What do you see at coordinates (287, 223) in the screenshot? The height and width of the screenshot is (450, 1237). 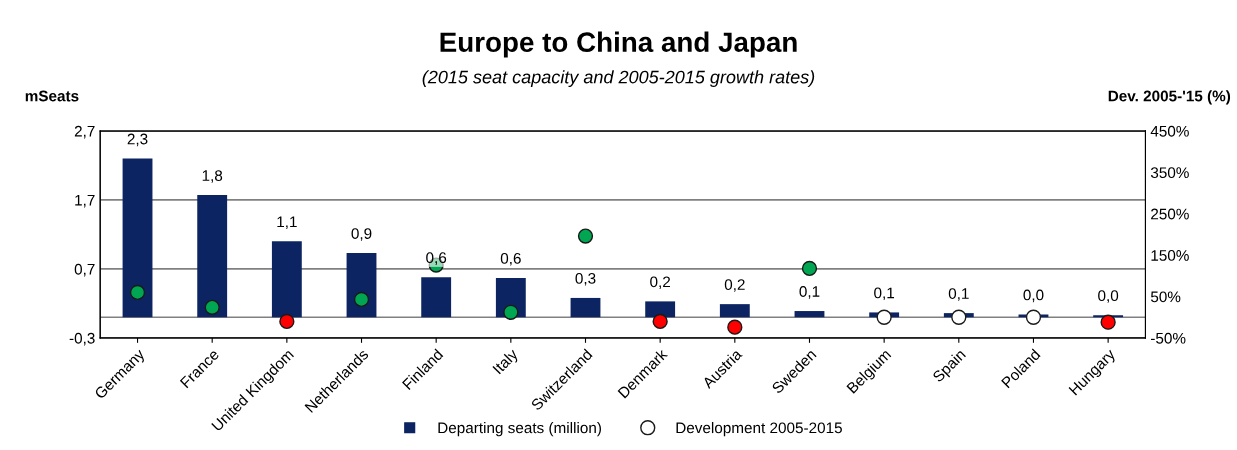 I see `data-label: 1,1` at bounding box center [287, 223].